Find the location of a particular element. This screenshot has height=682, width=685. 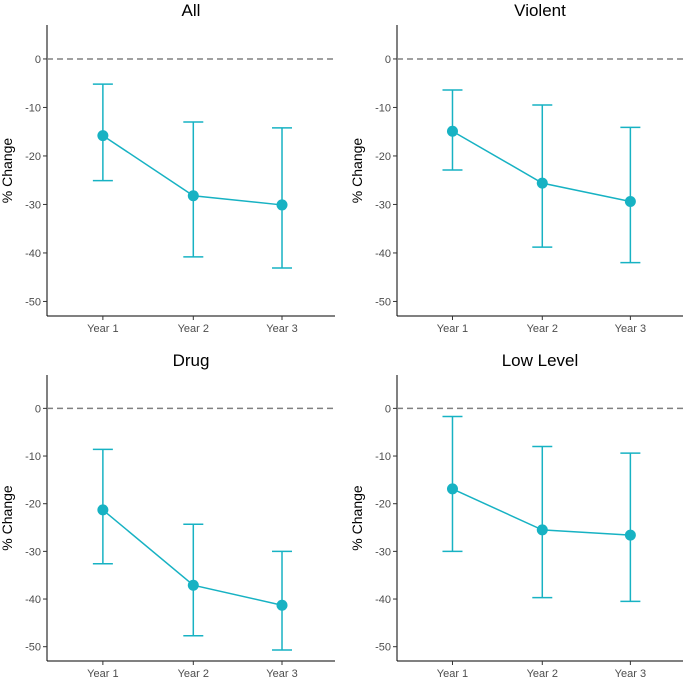

series-line is located at coordinates (541, 166).